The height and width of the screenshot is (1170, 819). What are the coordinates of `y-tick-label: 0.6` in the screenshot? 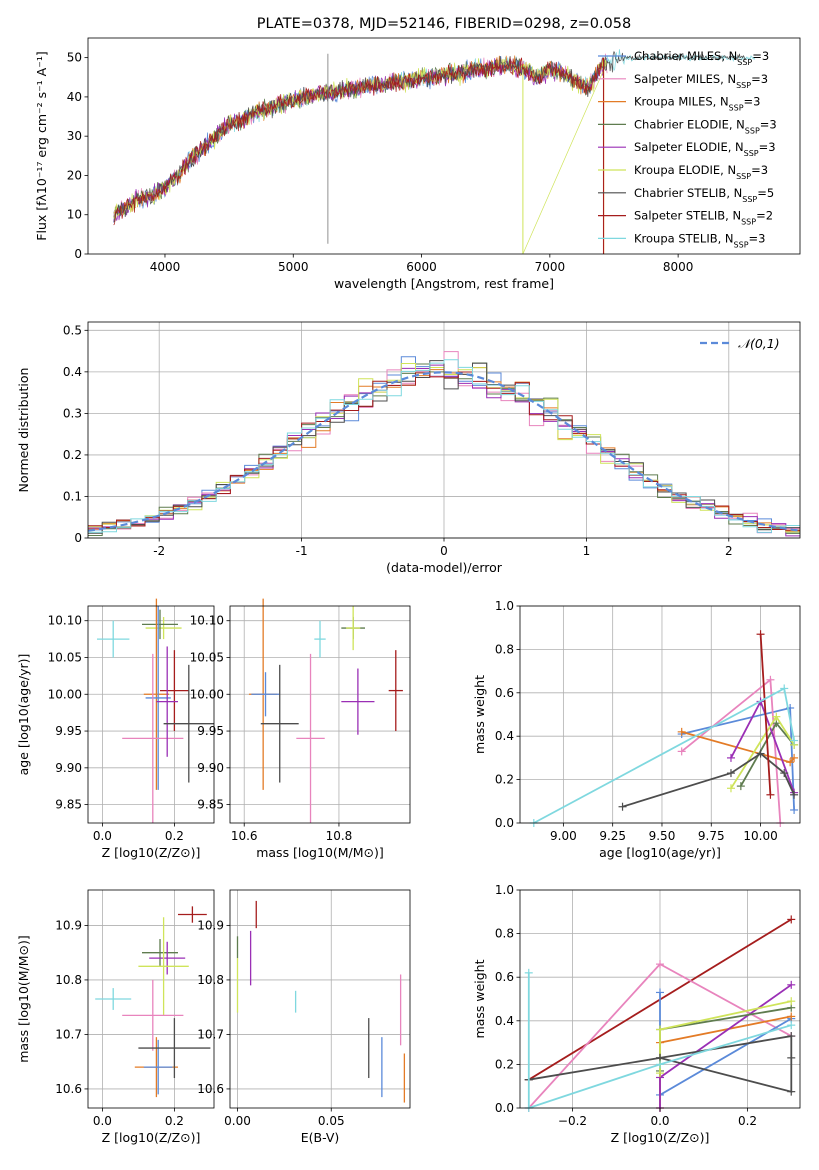 It's located at (504, 693).